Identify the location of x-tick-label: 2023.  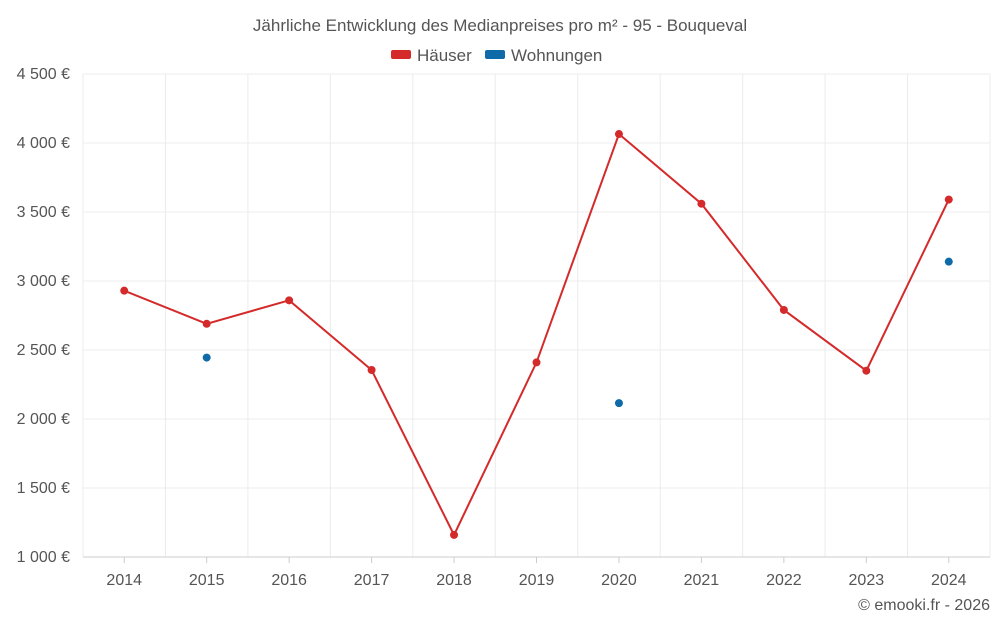
(867, 580).